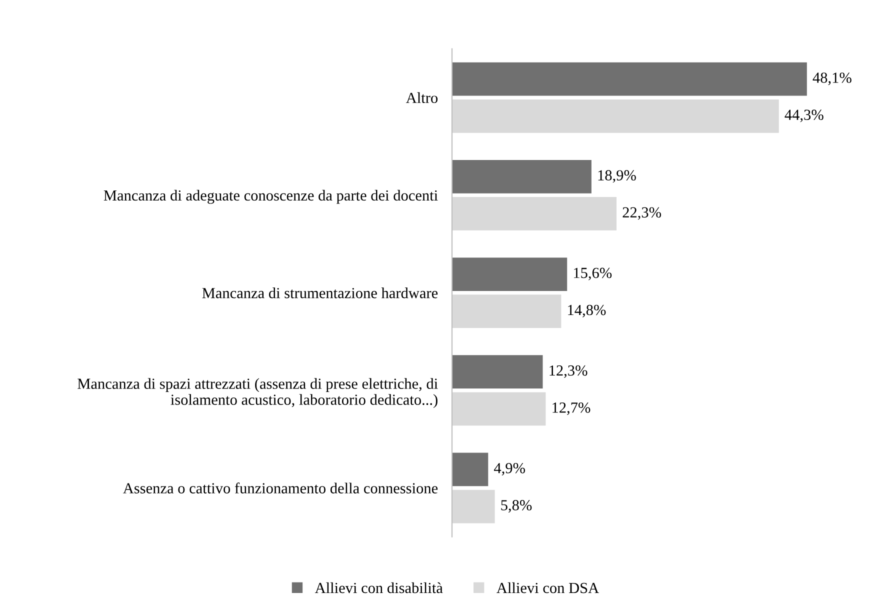 The height and width of the screenshot is (610, 891). What do you see at coordinates (569, 371) in the screenshot?
I see `data-label: 12,3%` at bounding box center [569, 371].